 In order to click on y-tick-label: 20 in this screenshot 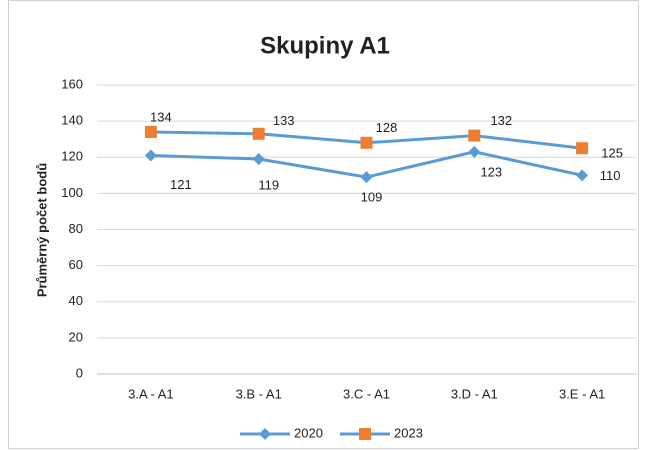, I will do `click(76, 336)`.